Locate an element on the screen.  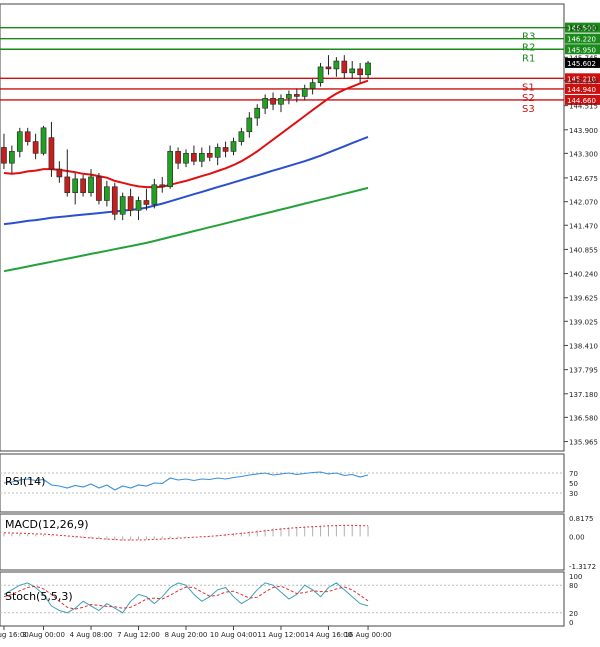
macd-panel: 0.8175 0.00 -1.3172 MACD(12,26,9) is located at coordinates (298, 542).